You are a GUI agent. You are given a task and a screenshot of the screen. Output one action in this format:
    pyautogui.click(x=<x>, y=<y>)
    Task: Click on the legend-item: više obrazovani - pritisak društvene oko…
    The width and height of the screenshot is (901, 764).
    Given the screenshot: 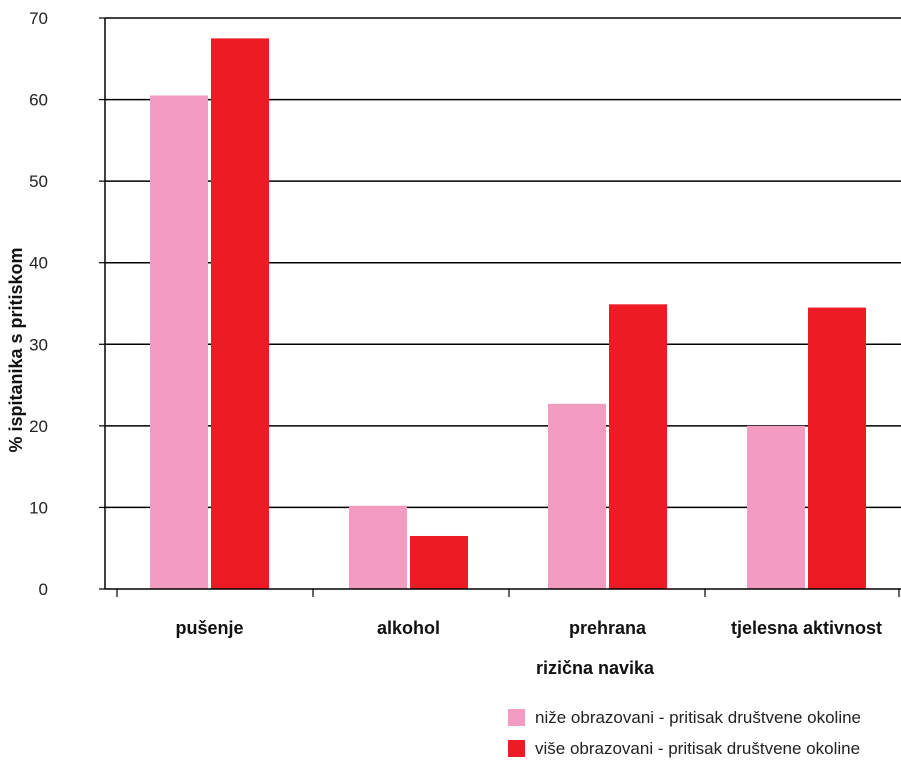 What is the action you would take?
    pyautogui.click(x=684, y=748)
    